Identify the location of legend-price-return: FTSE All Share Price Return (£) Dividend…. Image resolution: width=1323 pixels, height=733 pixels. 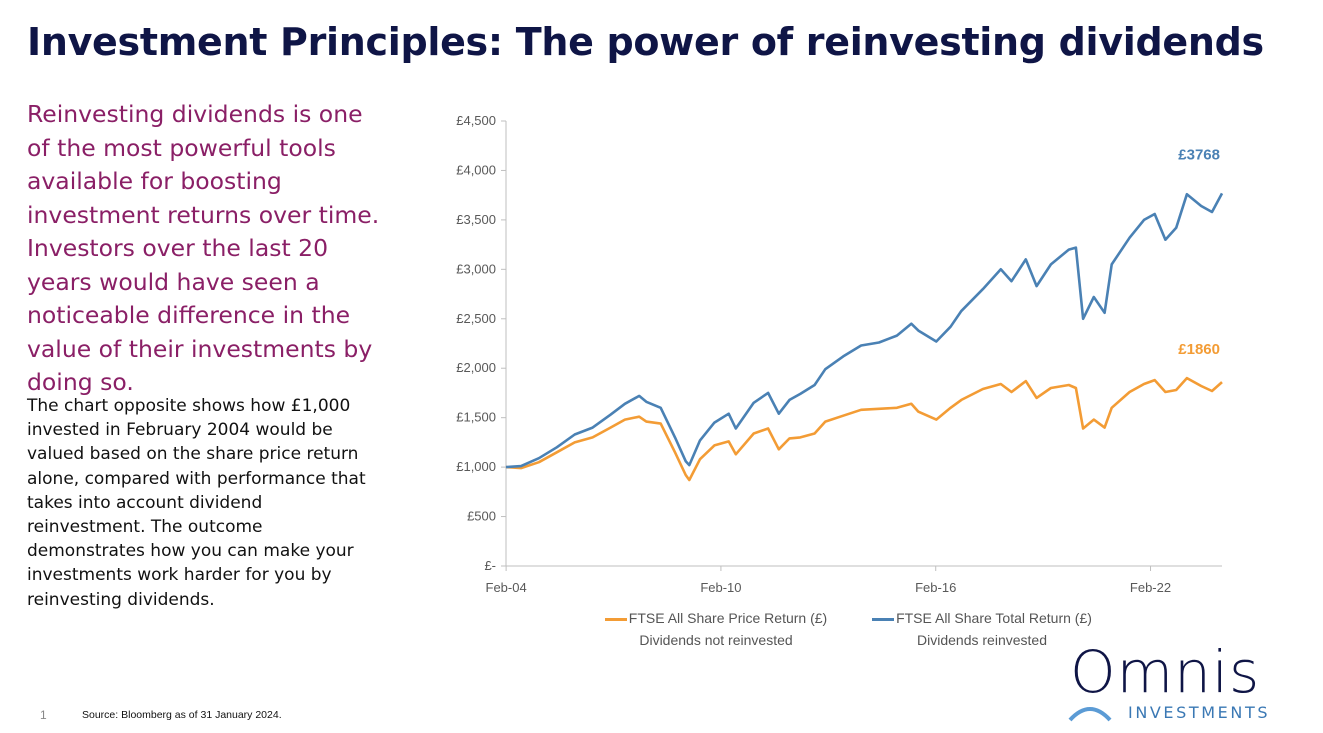
(716, 629).